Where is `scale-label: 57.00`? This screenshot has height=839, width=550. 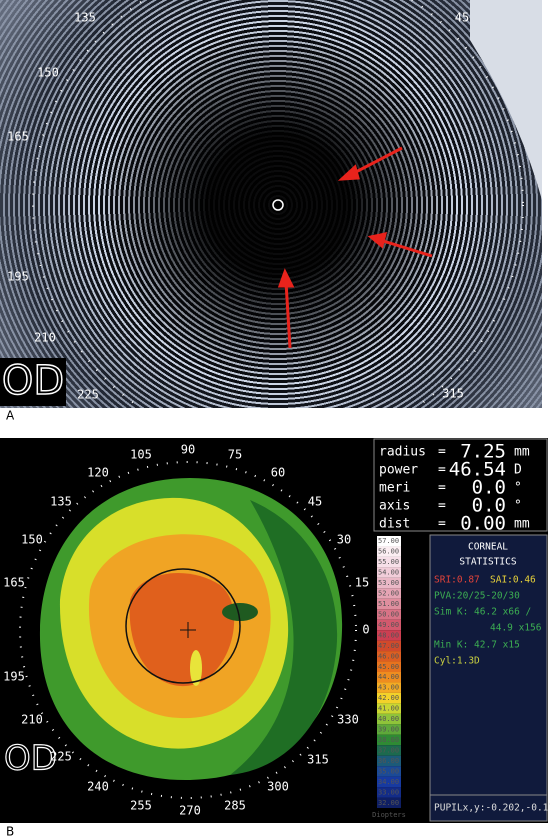
scale-label: 57.00 is located at coordinates (388, 541).